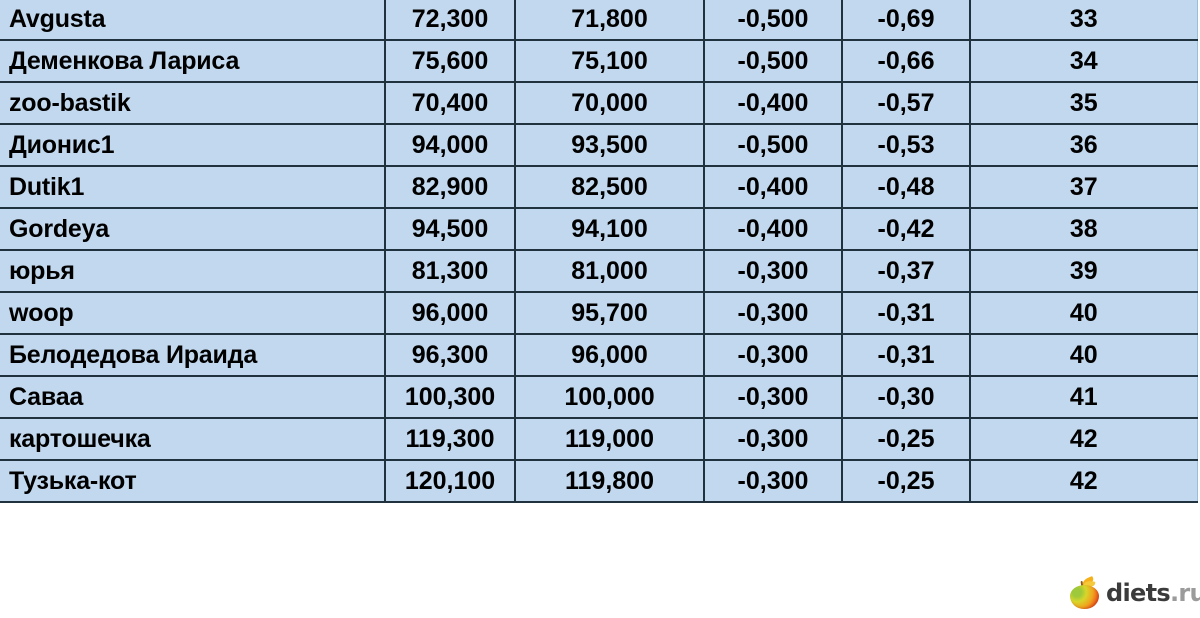  What do you see at coordinates (610, 313) in the screenshot?
I see `cell-after: 95,700` at bounding box center [610, 313].